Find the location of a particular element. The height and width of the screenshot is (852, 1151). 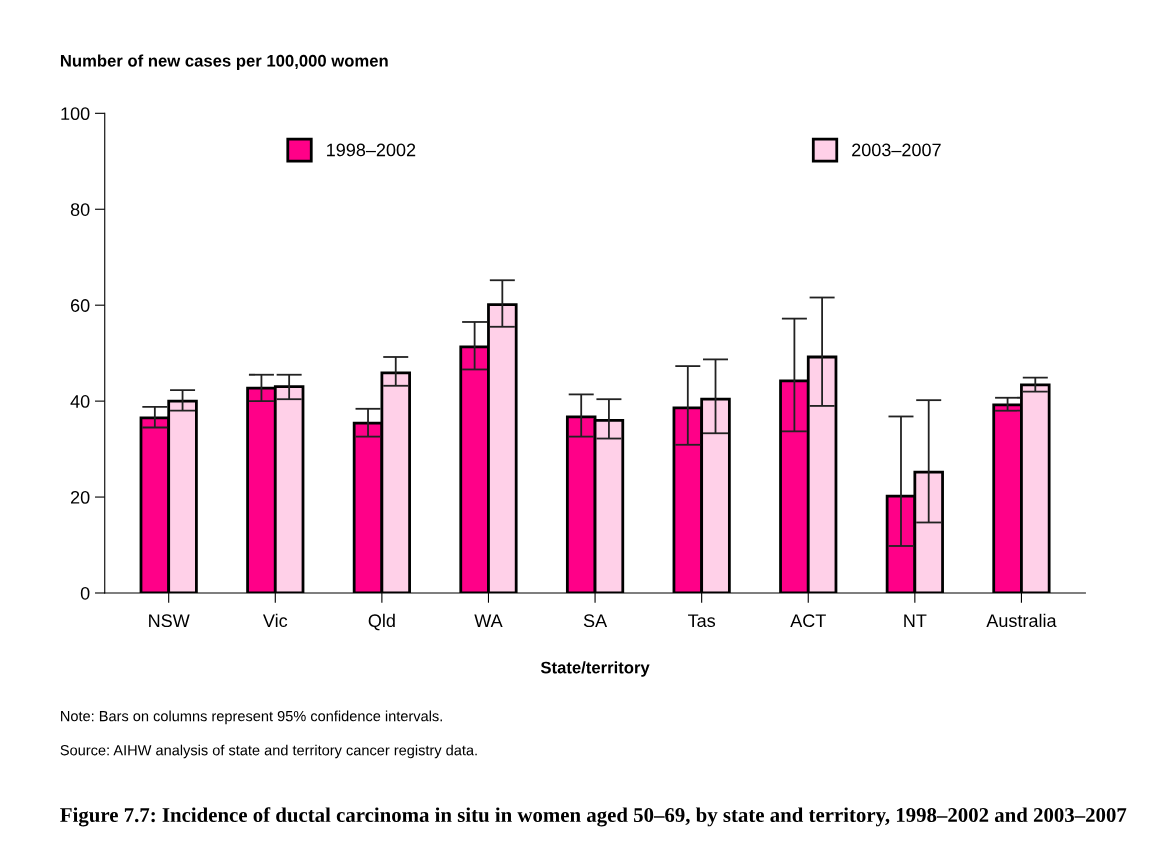

y-tick-label: 100 is located at coordinates (75, 114).